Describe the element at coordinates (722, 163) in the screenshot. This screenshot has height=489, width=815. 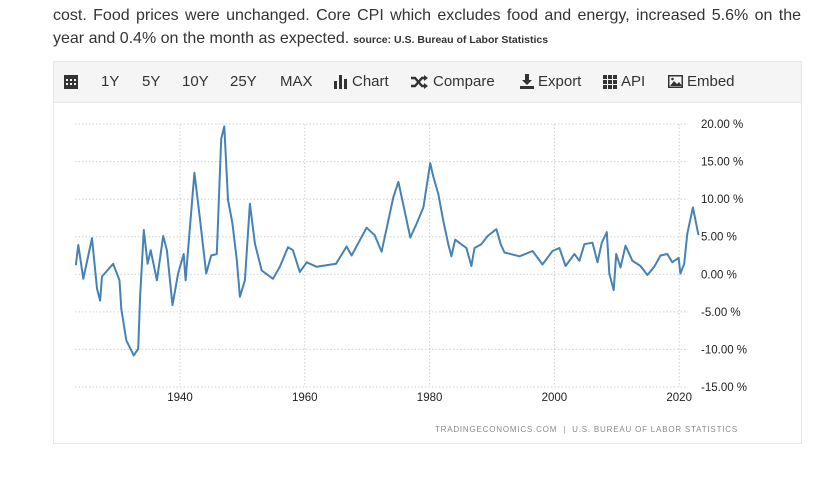
I see `y-tick-label: 15.00 %` at that location.